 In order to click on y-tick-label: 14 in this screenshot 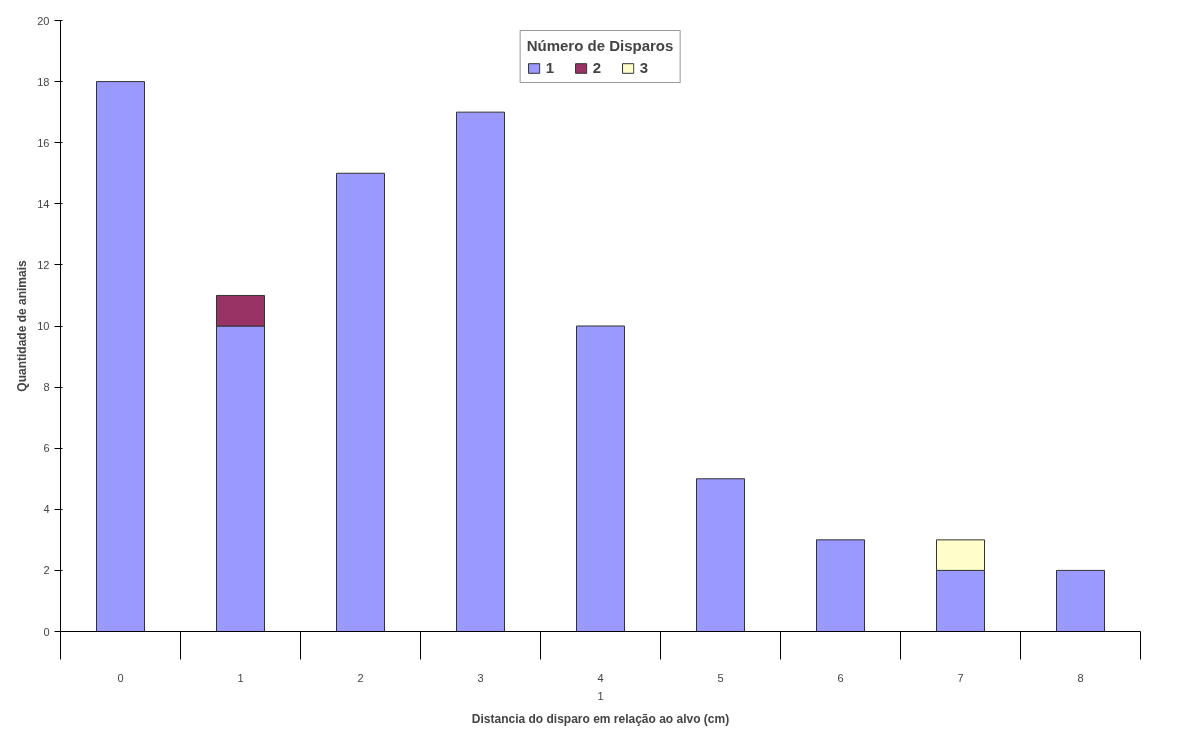, I will do `click(43, 203)`.